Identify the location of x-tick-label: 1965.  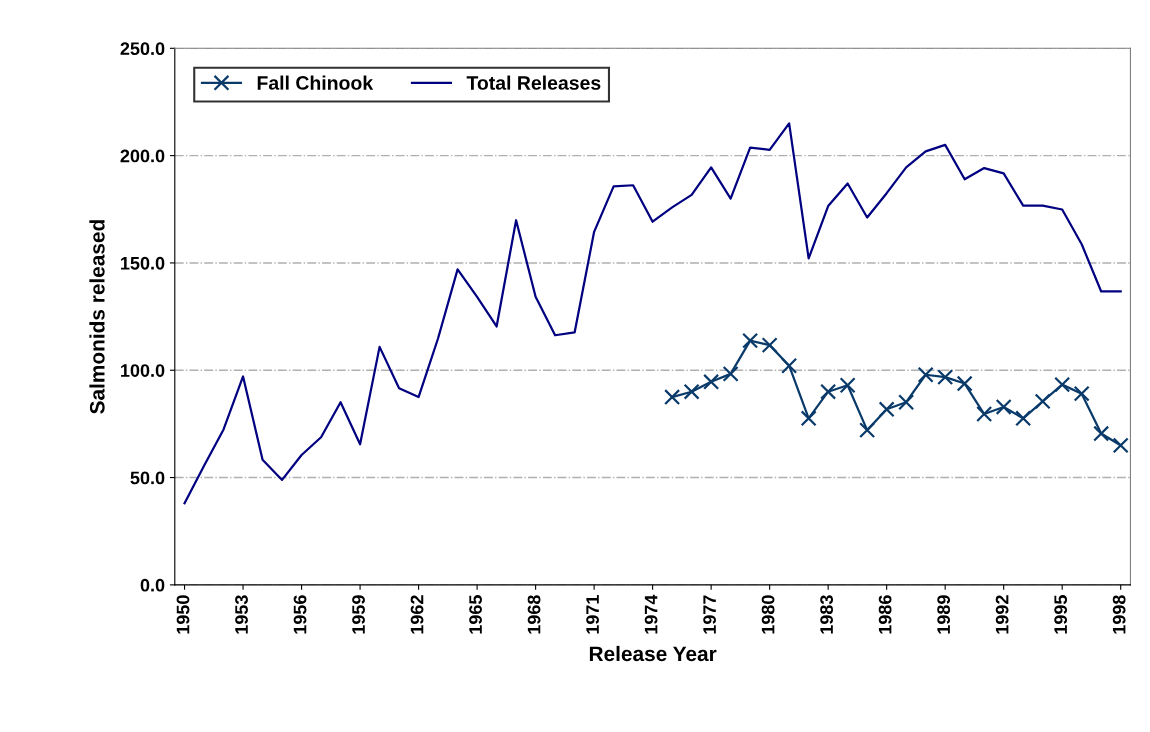
(475, 614).